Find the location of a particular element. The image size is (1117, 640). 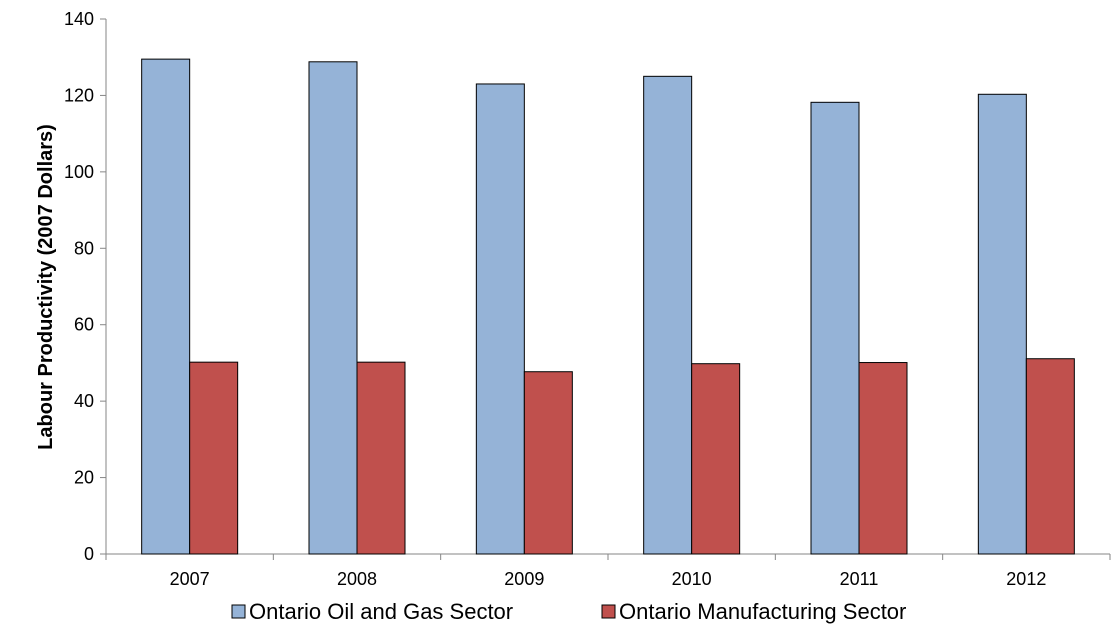

y-tick-label: 120 is located at coordinates (79, 95).